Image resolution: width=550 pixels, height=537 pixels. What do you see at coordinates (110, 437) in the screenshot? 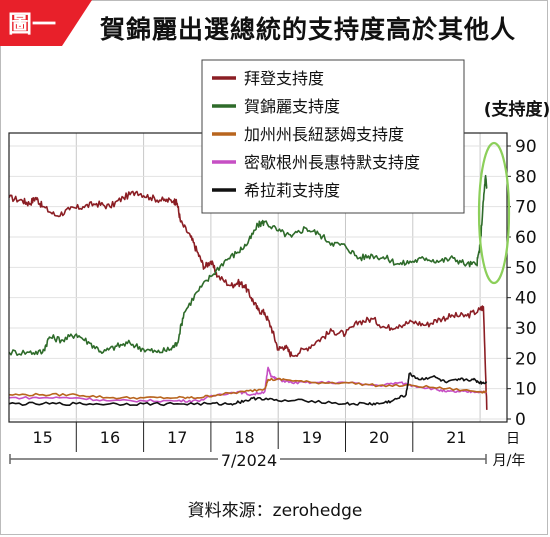
I see `x-tick-label: 16` at bounding box center [110, 437].